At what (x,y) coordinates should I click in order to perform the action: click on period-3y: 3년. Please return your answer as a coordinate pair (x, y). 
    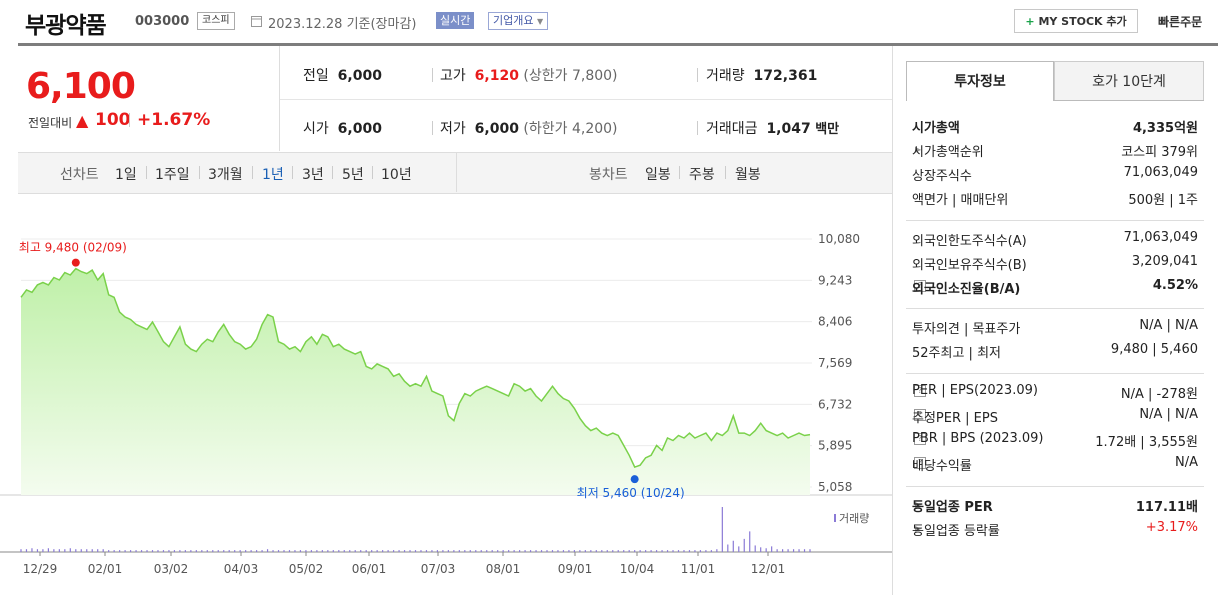
    Looking at the image, I should click on (313, 175).